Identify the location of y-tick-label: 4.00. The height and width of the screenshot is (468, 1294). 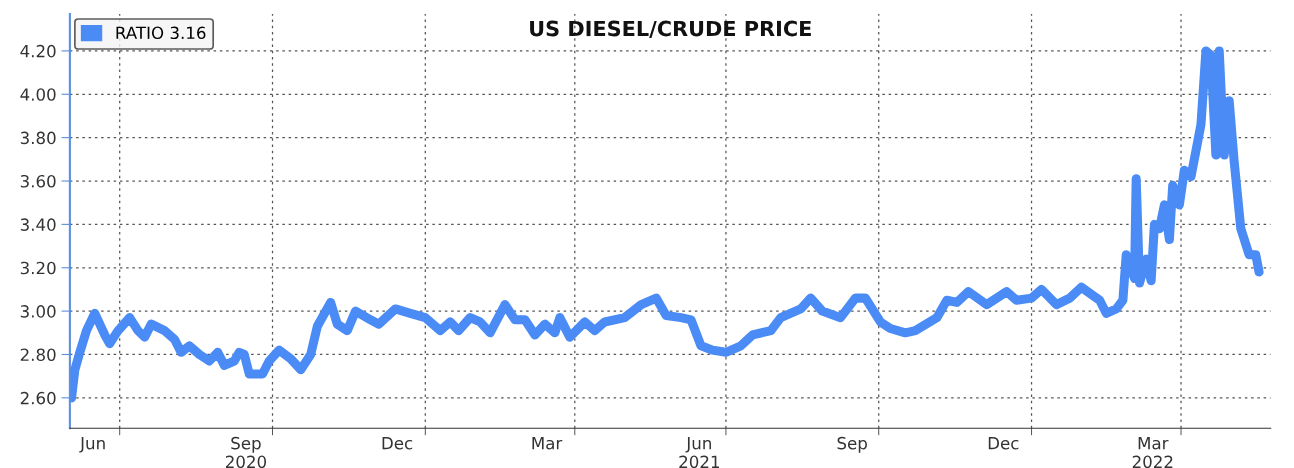
(38, 94).